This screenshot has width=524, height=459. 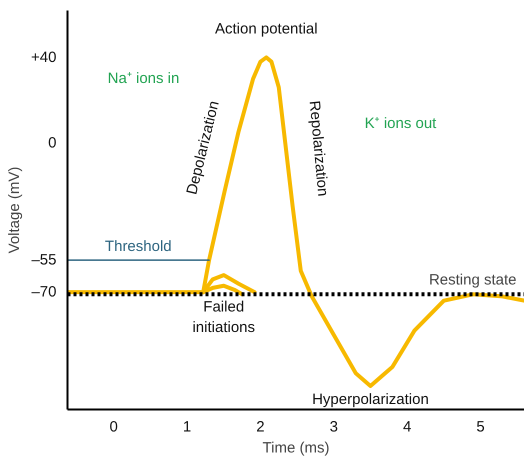 I want to click on x-tick-label: 0, so click(x=114, y=427).